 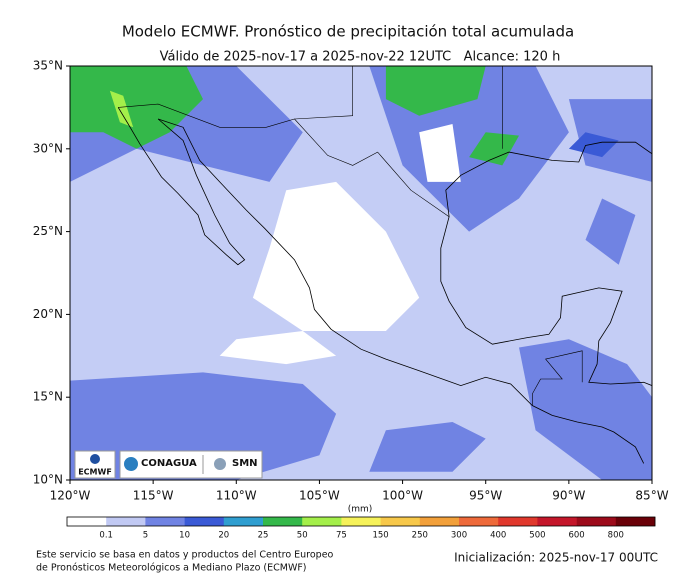 I want to click on colorbar-tick-label: 0.1, so click(x=106, y=536).